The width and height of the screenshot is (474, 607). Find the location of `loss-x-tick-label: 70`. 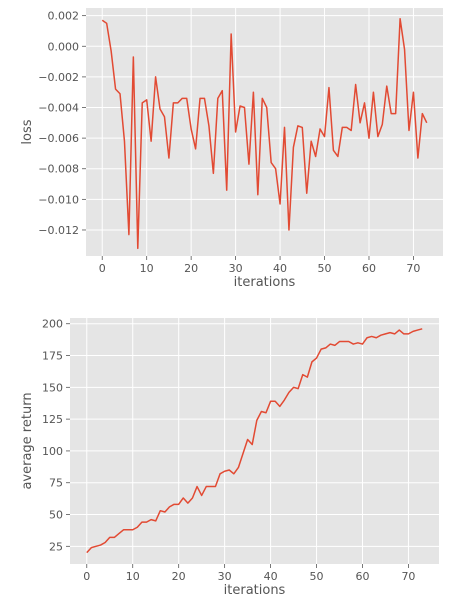

loss-x-tick-label: 70 is located at coordinates (413, 268).